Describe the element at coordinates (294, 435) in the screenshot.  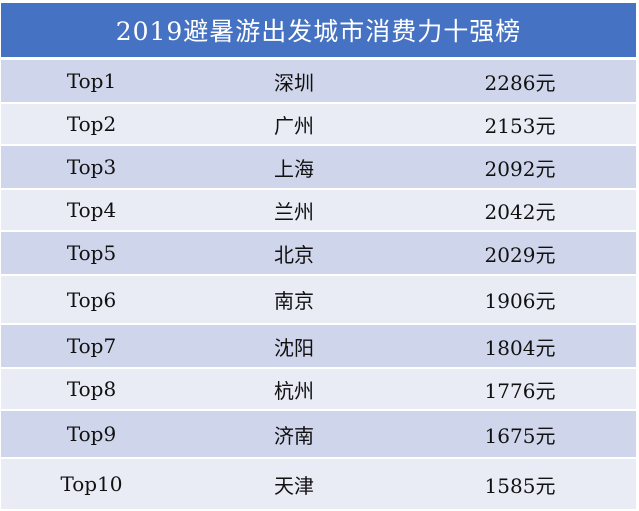
I see `city-cell: 济南` at that location.